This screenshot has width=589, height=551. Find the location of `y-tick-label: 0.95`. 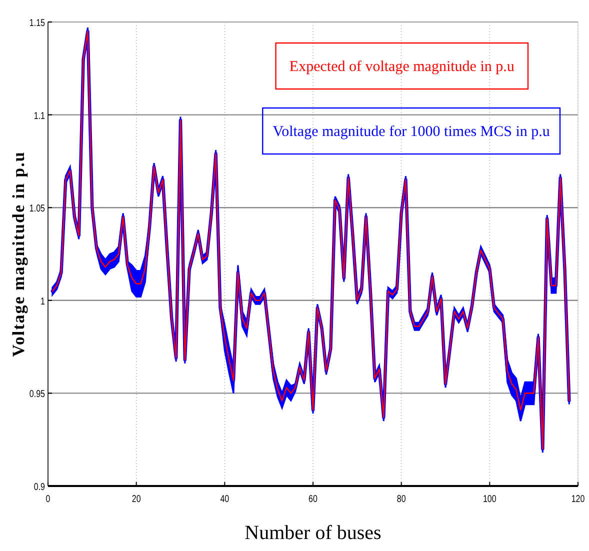

y-tick-label: 0.95 is located at coordinates (37, 394).